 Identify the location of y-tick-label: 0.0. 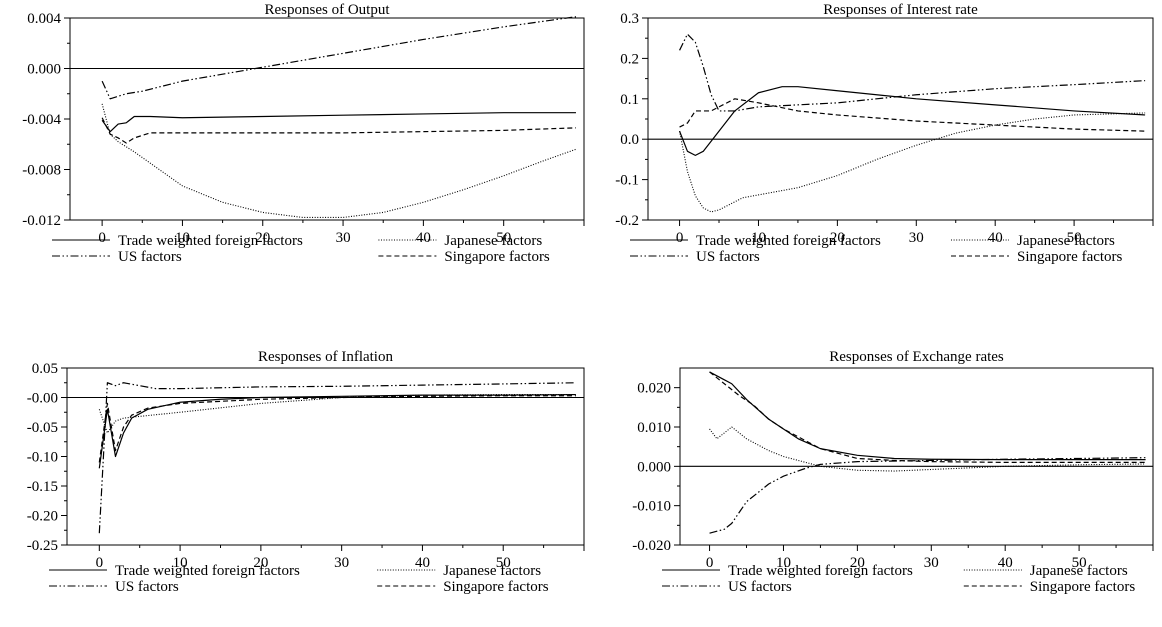
(629, 140).